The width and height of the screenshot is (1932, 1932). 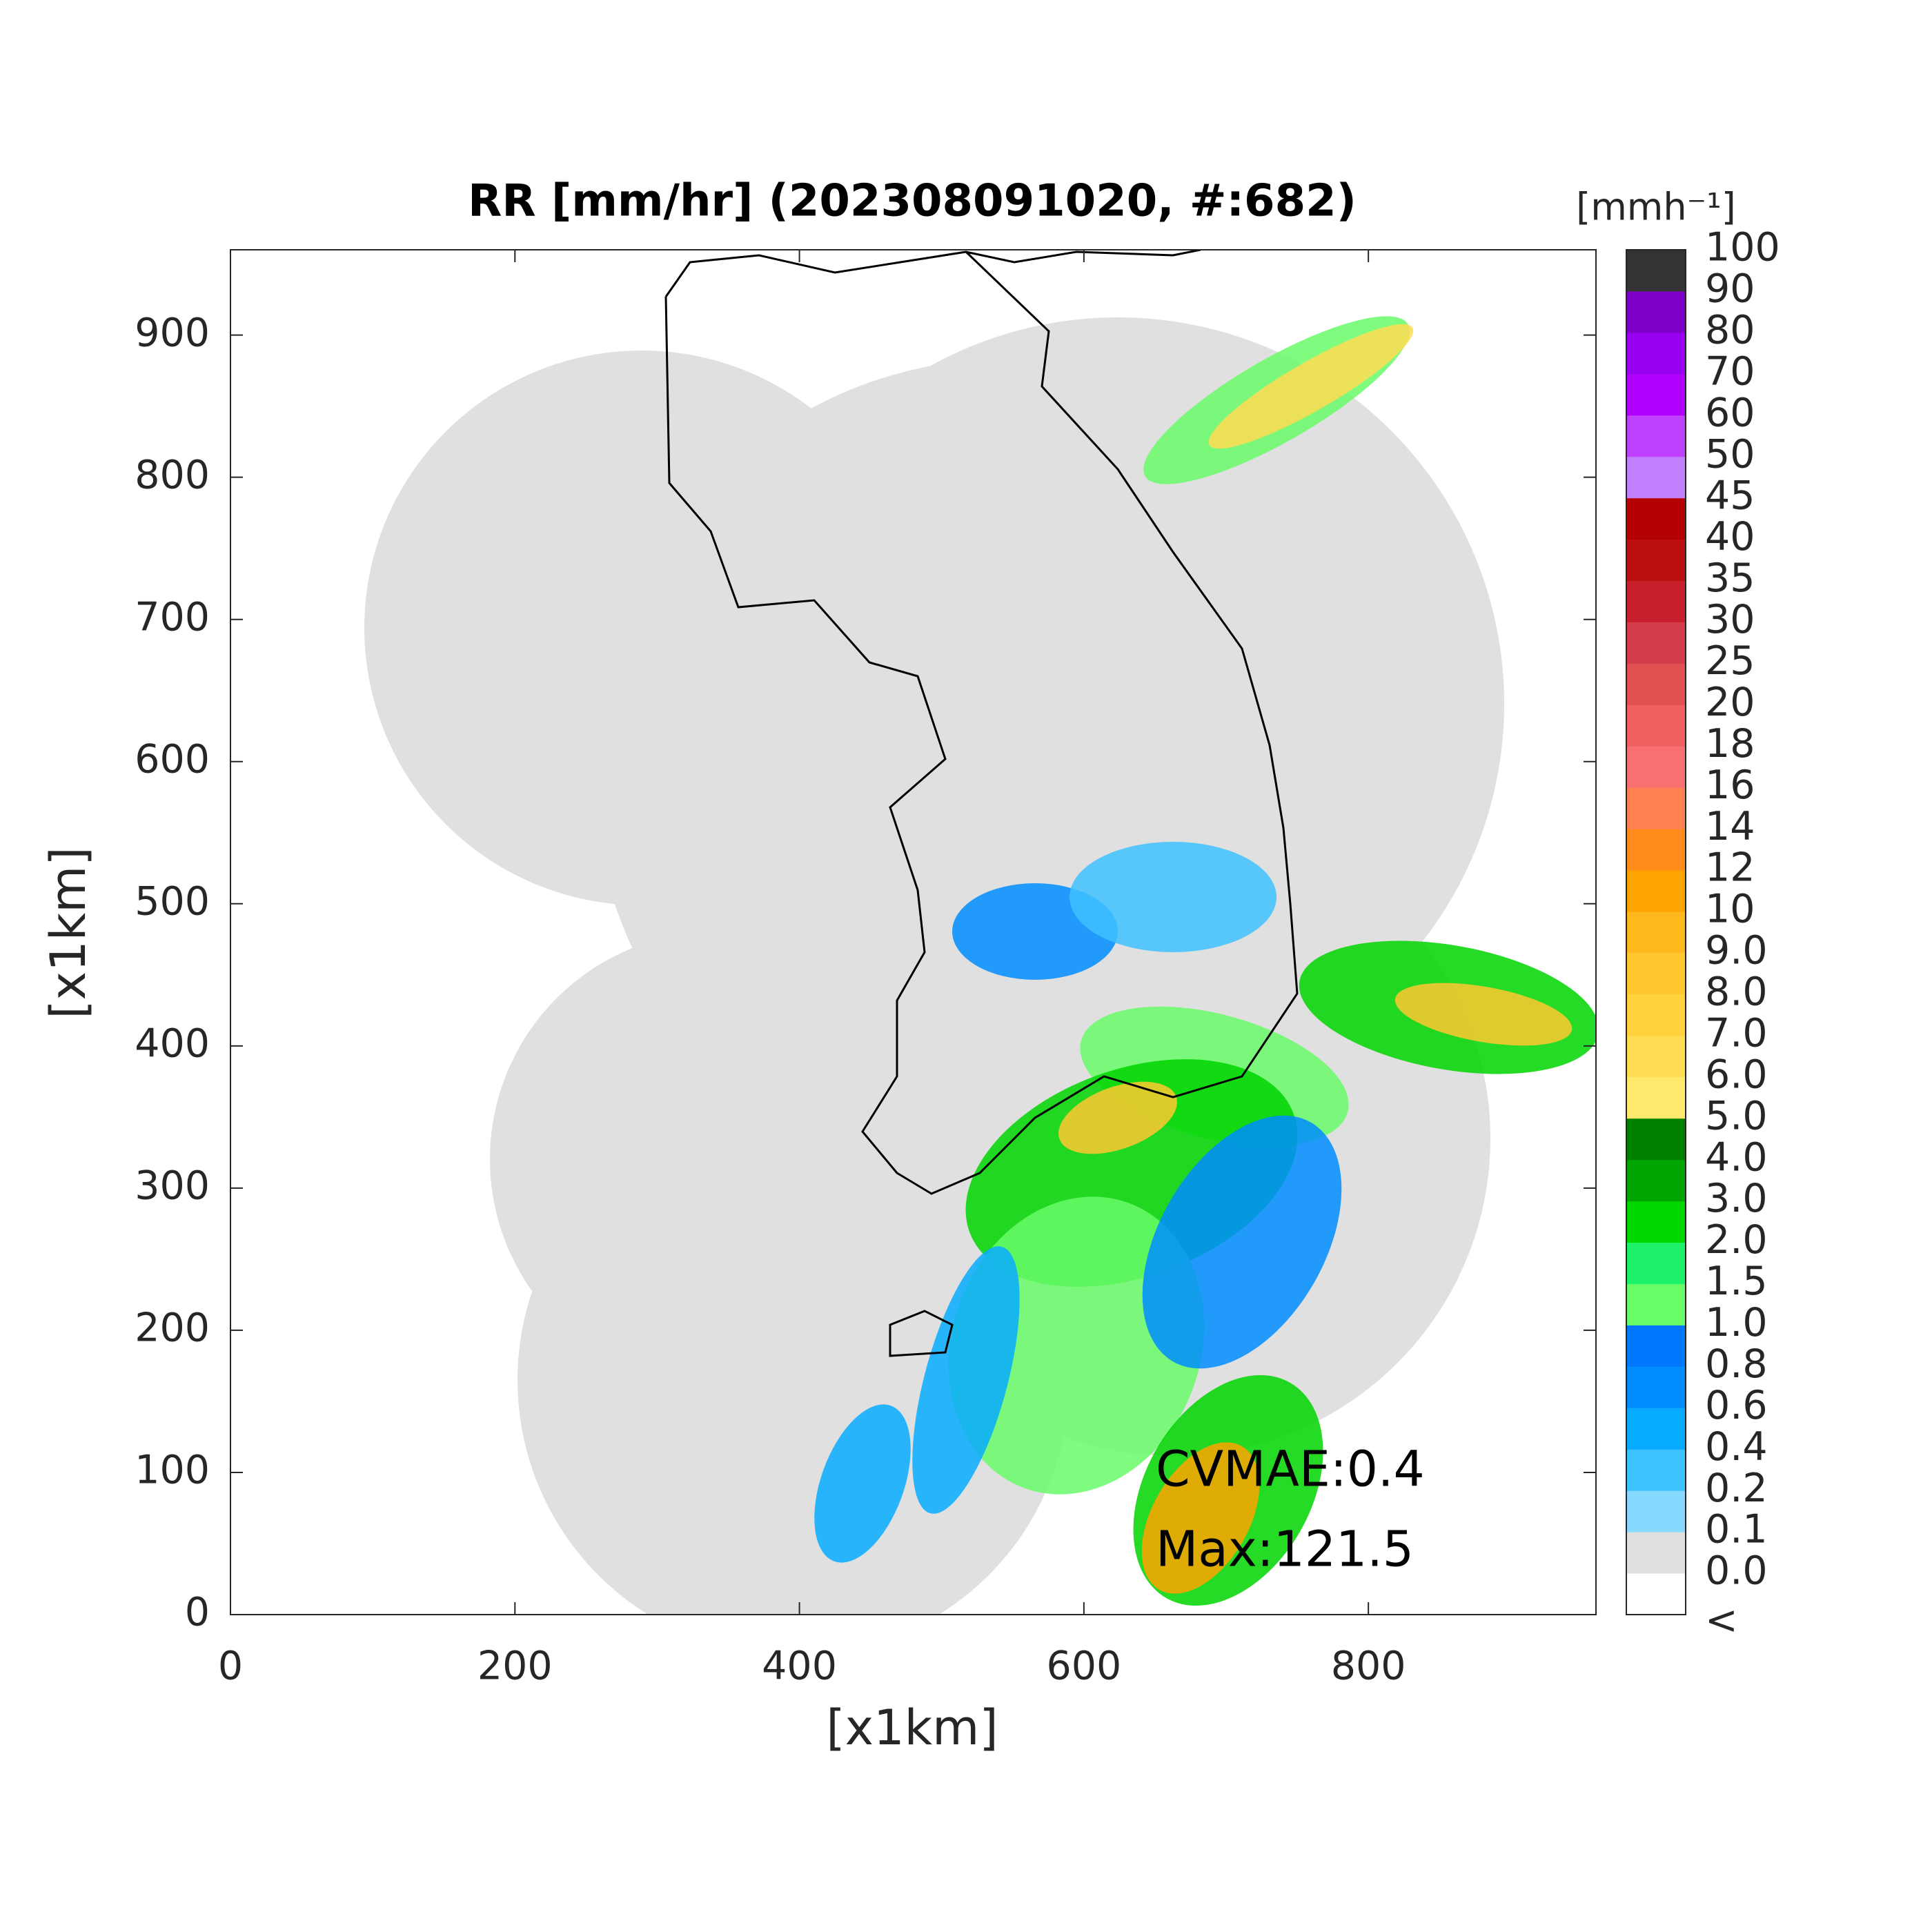 What do you see at coordinates (1736, 1074) in the screenshot?
I see `colorbar-label: 6.0` at bounding box center [1736, 1074].